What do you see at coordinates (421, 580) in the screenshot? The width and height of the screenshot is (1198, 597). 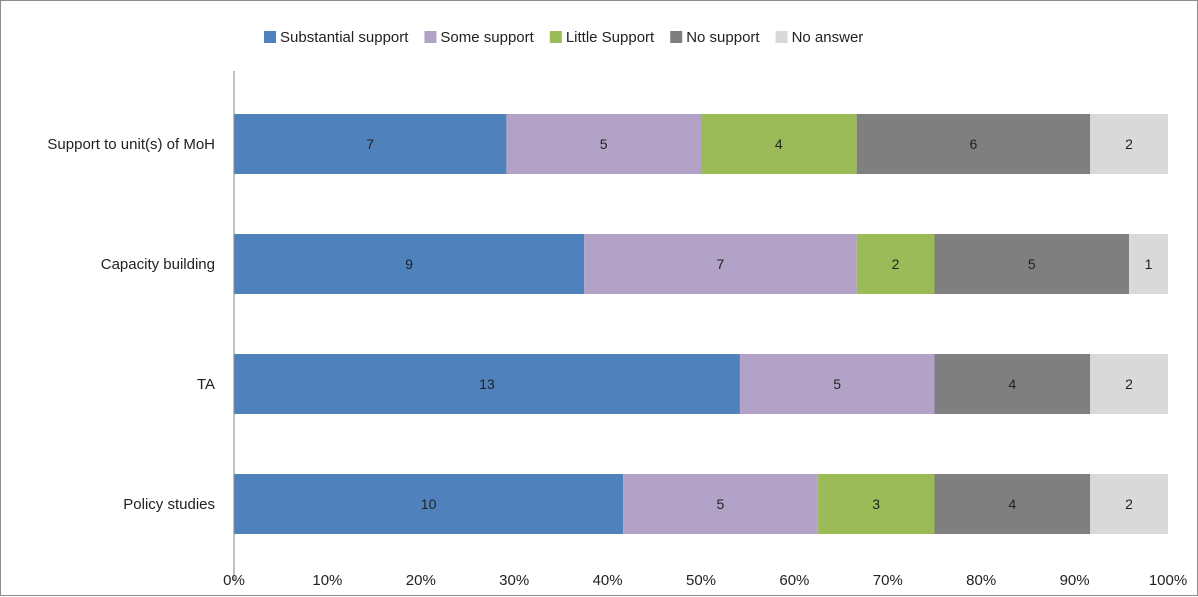 I see `x-tick-label: 20%` at bounding box center [421, 580].